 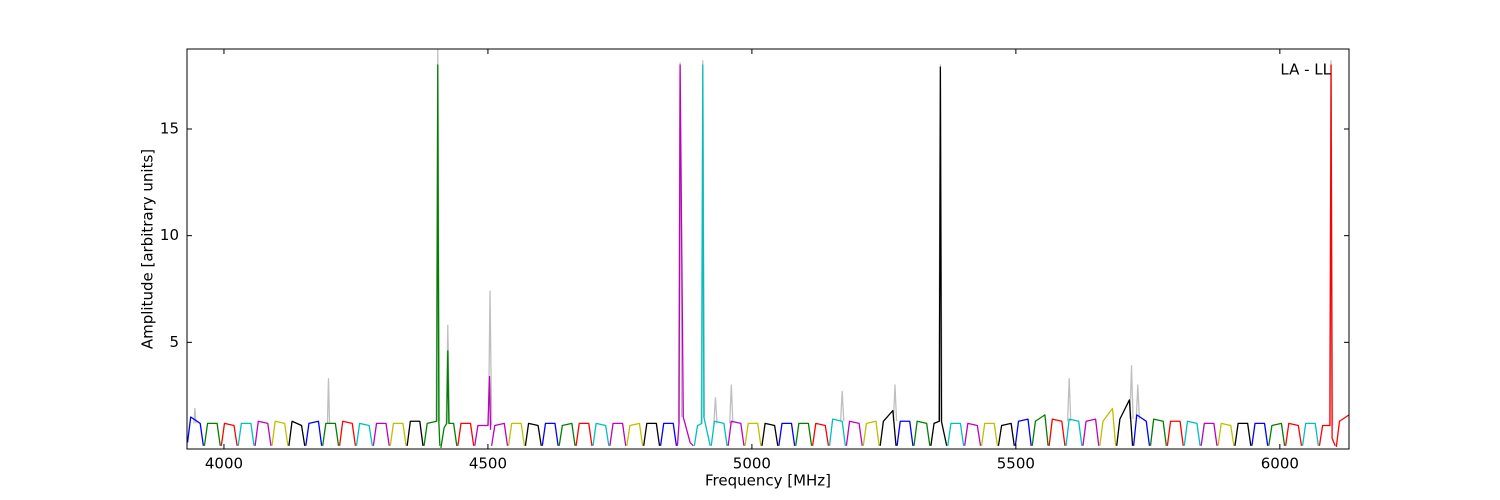 I want to click on x-tick-label: 6000, so click(x=1280, y=464).